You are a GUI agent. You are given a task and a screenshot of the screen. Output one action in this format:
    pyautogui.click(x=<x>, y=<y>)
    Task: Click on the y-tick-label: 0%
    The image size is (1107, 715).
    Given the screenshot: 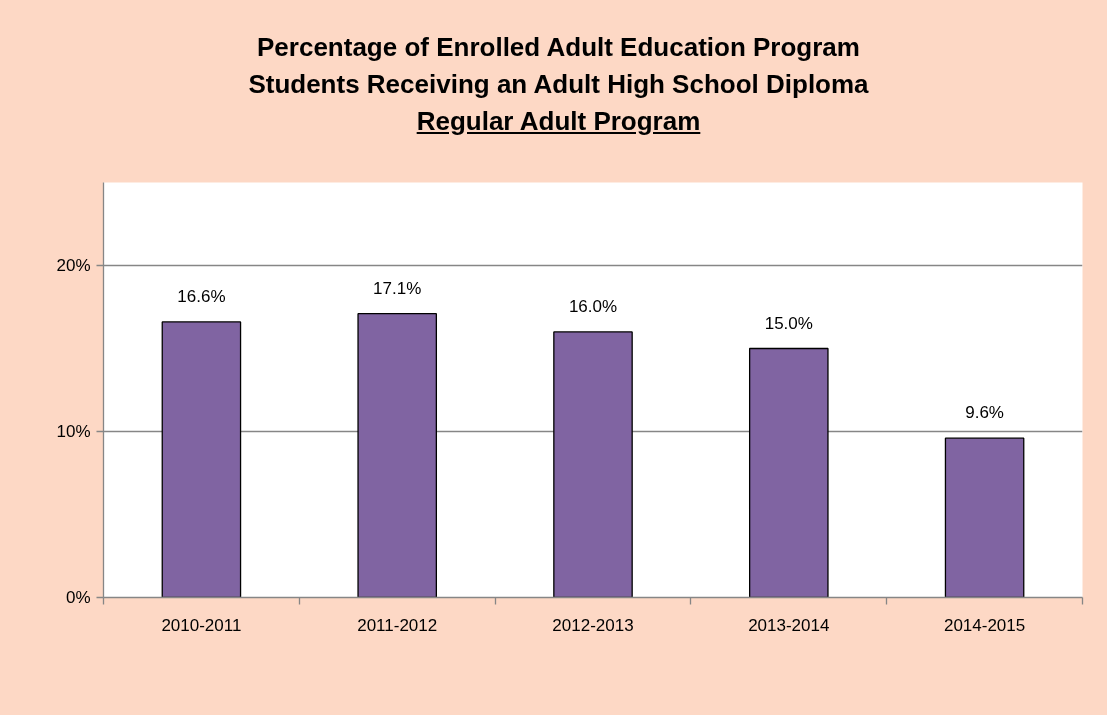 What is the action you would take?
    pyautogui.click(x=78, y=597)
    